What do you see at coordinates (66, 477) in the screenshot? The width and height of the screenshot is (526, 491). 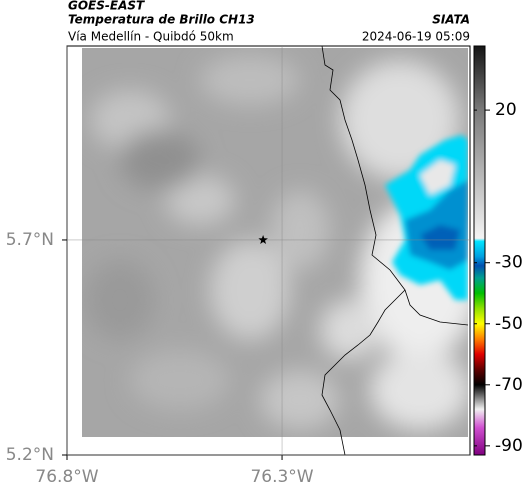 I see `x-tick-label: 76.8°W` at bounding box center [66, 477].